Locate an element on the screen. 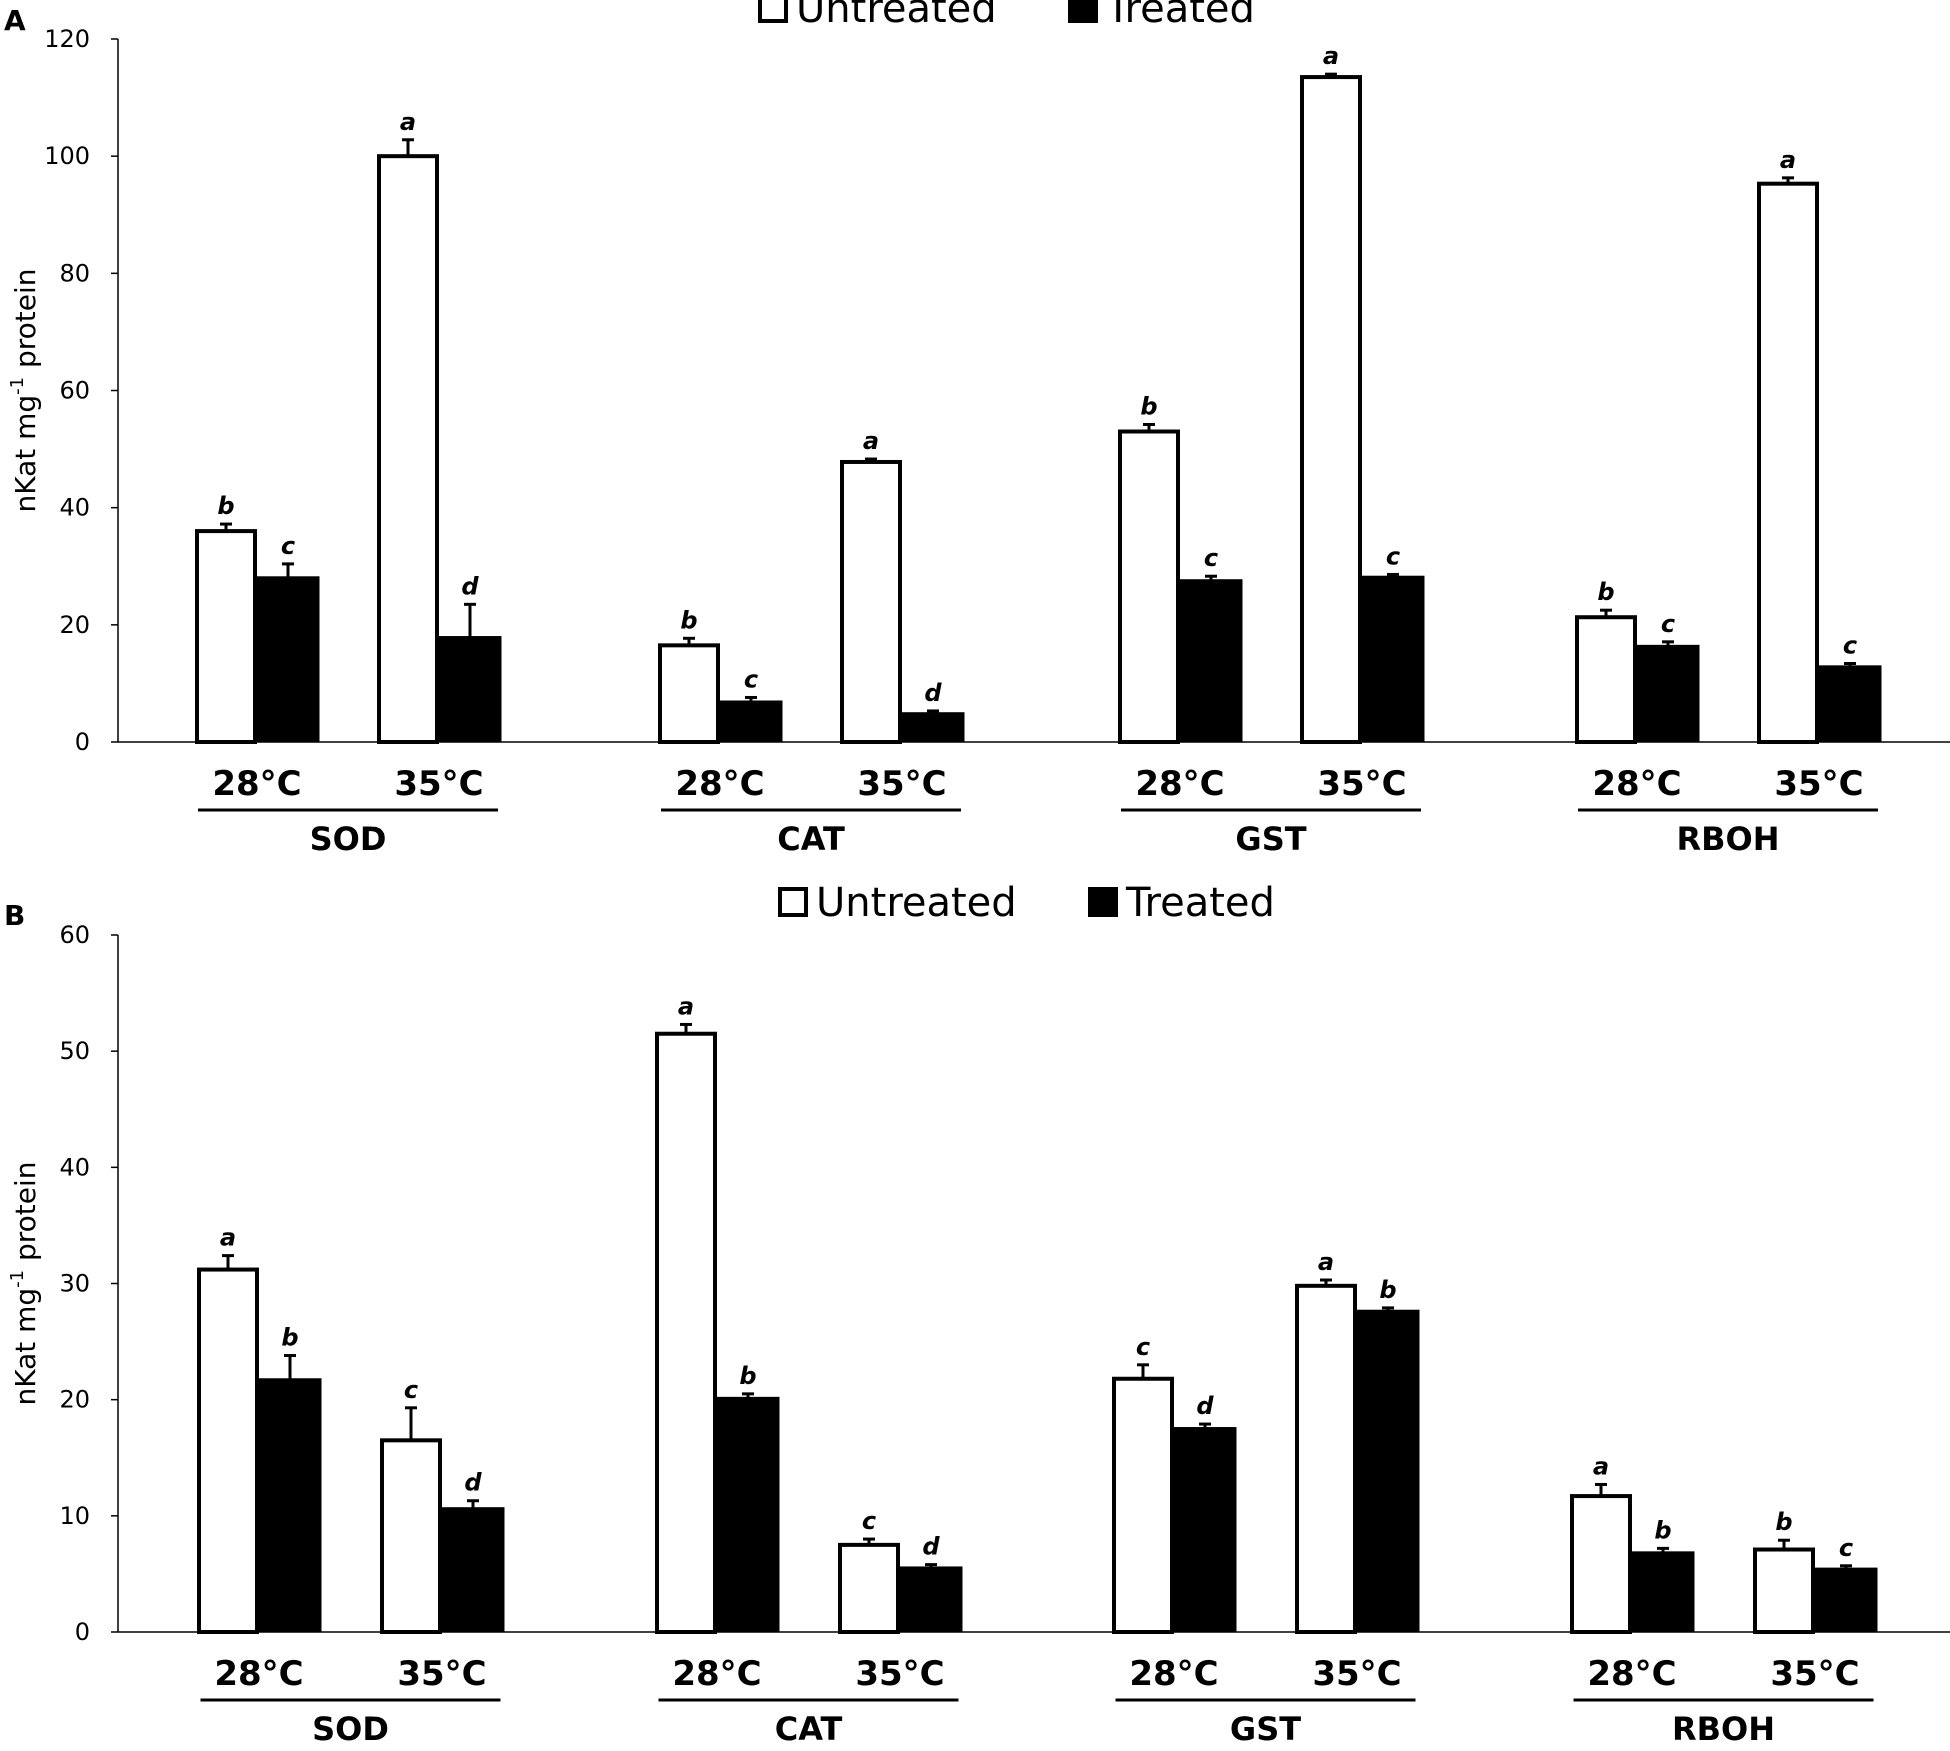 Image resolution: width=1950 pixels, height=1751 pixels. y-tick-label: 0 is located at coordinates (82, 1632).